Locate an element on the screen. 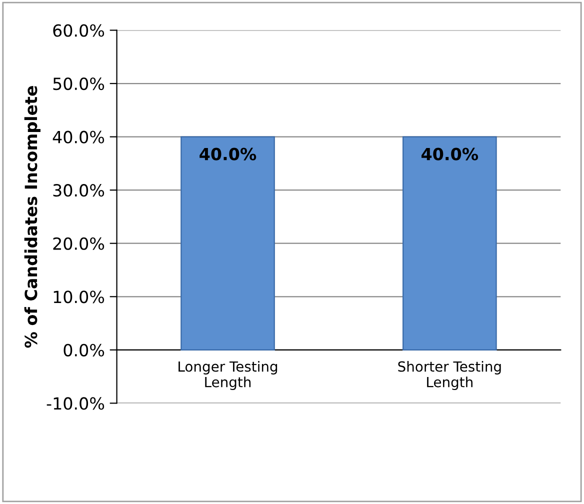 The width and height of the screenshot is (584, 504). y-tick-label: 50.0% is located at coordinates (78, 83).